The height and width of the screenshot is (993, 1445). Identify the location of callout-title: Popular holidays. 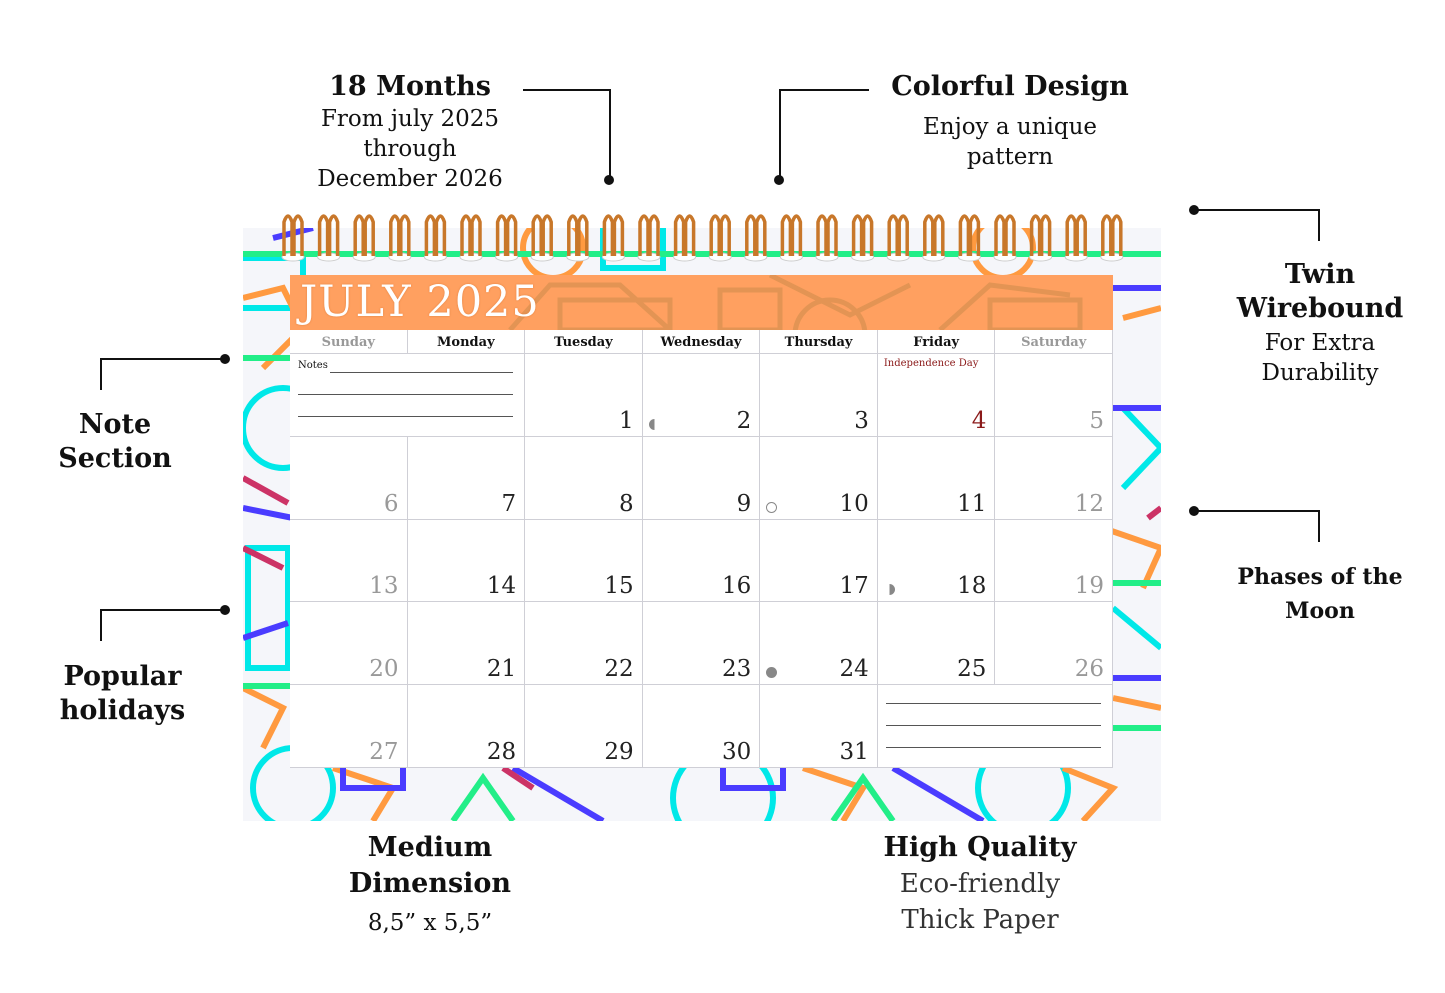
(122, 693).